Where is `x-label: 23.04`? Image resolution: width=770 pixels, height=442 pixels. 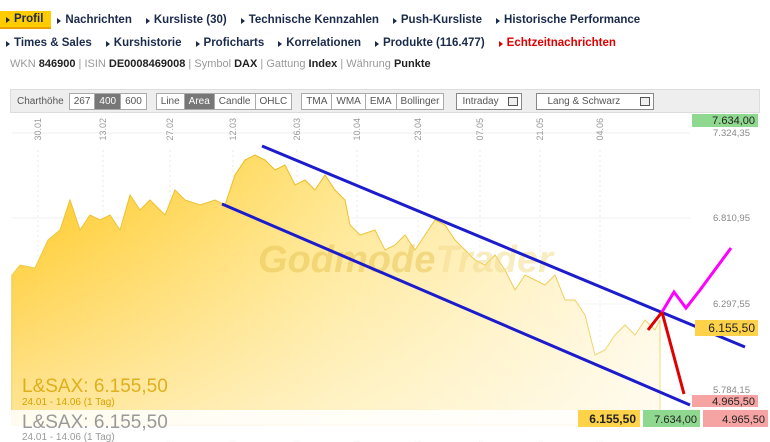 x-label: 23.04 is located at coordinates (418, 129).